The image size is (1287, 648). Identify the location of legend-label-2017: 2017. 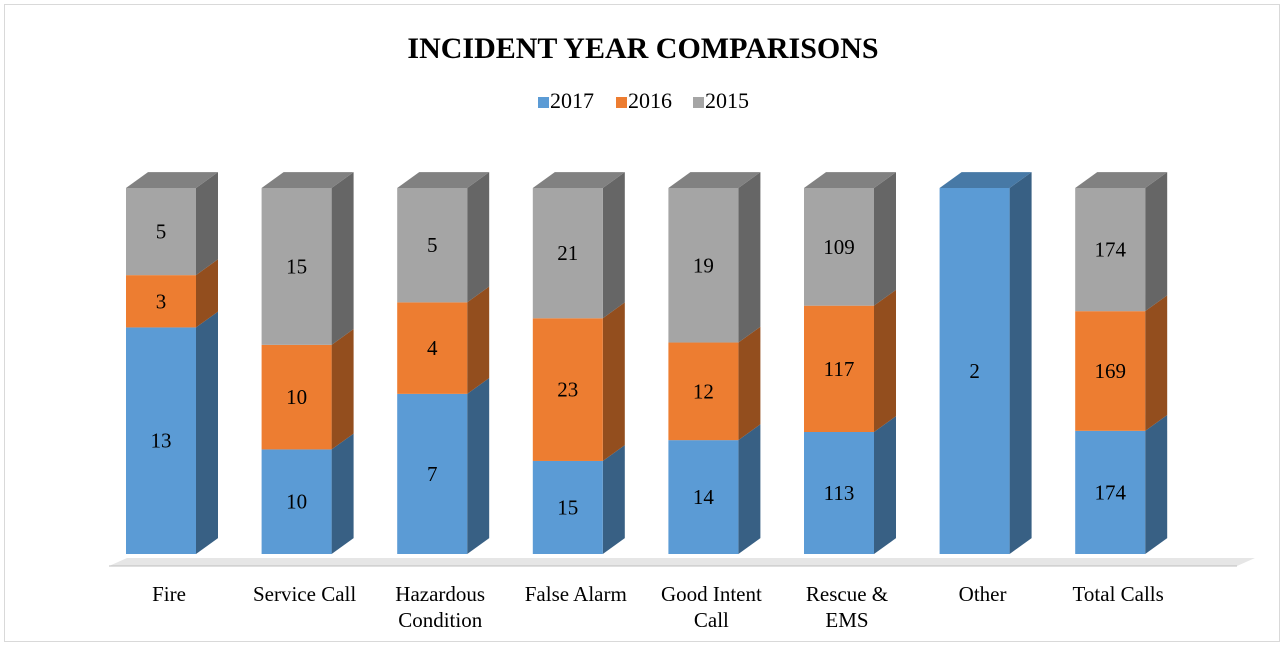
(572, 100).